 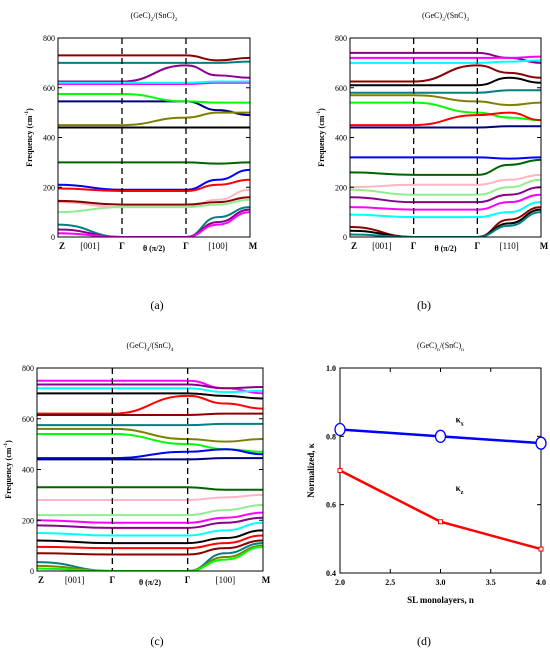 I want to click on x-axis-label: SL monolayers, n, so click(x=440, y=600).